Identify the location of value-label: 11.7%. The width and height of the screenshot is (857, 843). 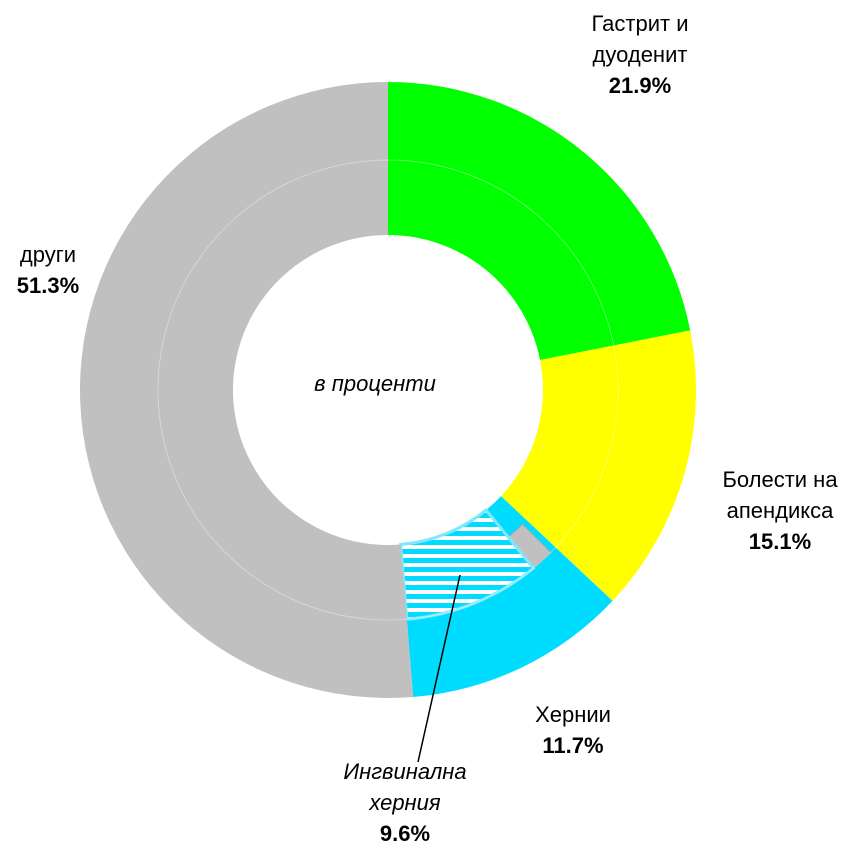
(573, 745).